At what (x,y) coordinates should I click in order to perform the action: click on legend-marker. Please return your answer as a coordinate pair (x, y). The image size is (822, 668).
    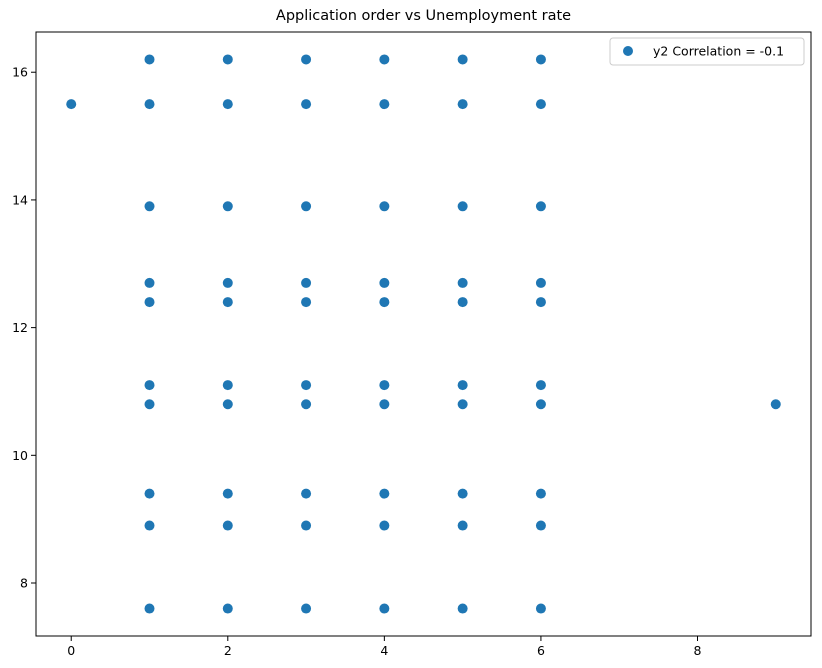
    Looking at the image, I should click on (628, 51).